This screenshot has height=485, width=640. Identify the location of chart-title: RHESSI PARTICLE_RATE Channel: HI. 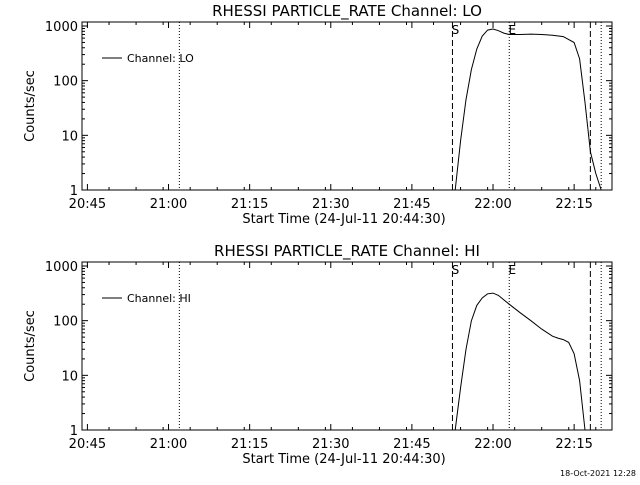
(347, 251).